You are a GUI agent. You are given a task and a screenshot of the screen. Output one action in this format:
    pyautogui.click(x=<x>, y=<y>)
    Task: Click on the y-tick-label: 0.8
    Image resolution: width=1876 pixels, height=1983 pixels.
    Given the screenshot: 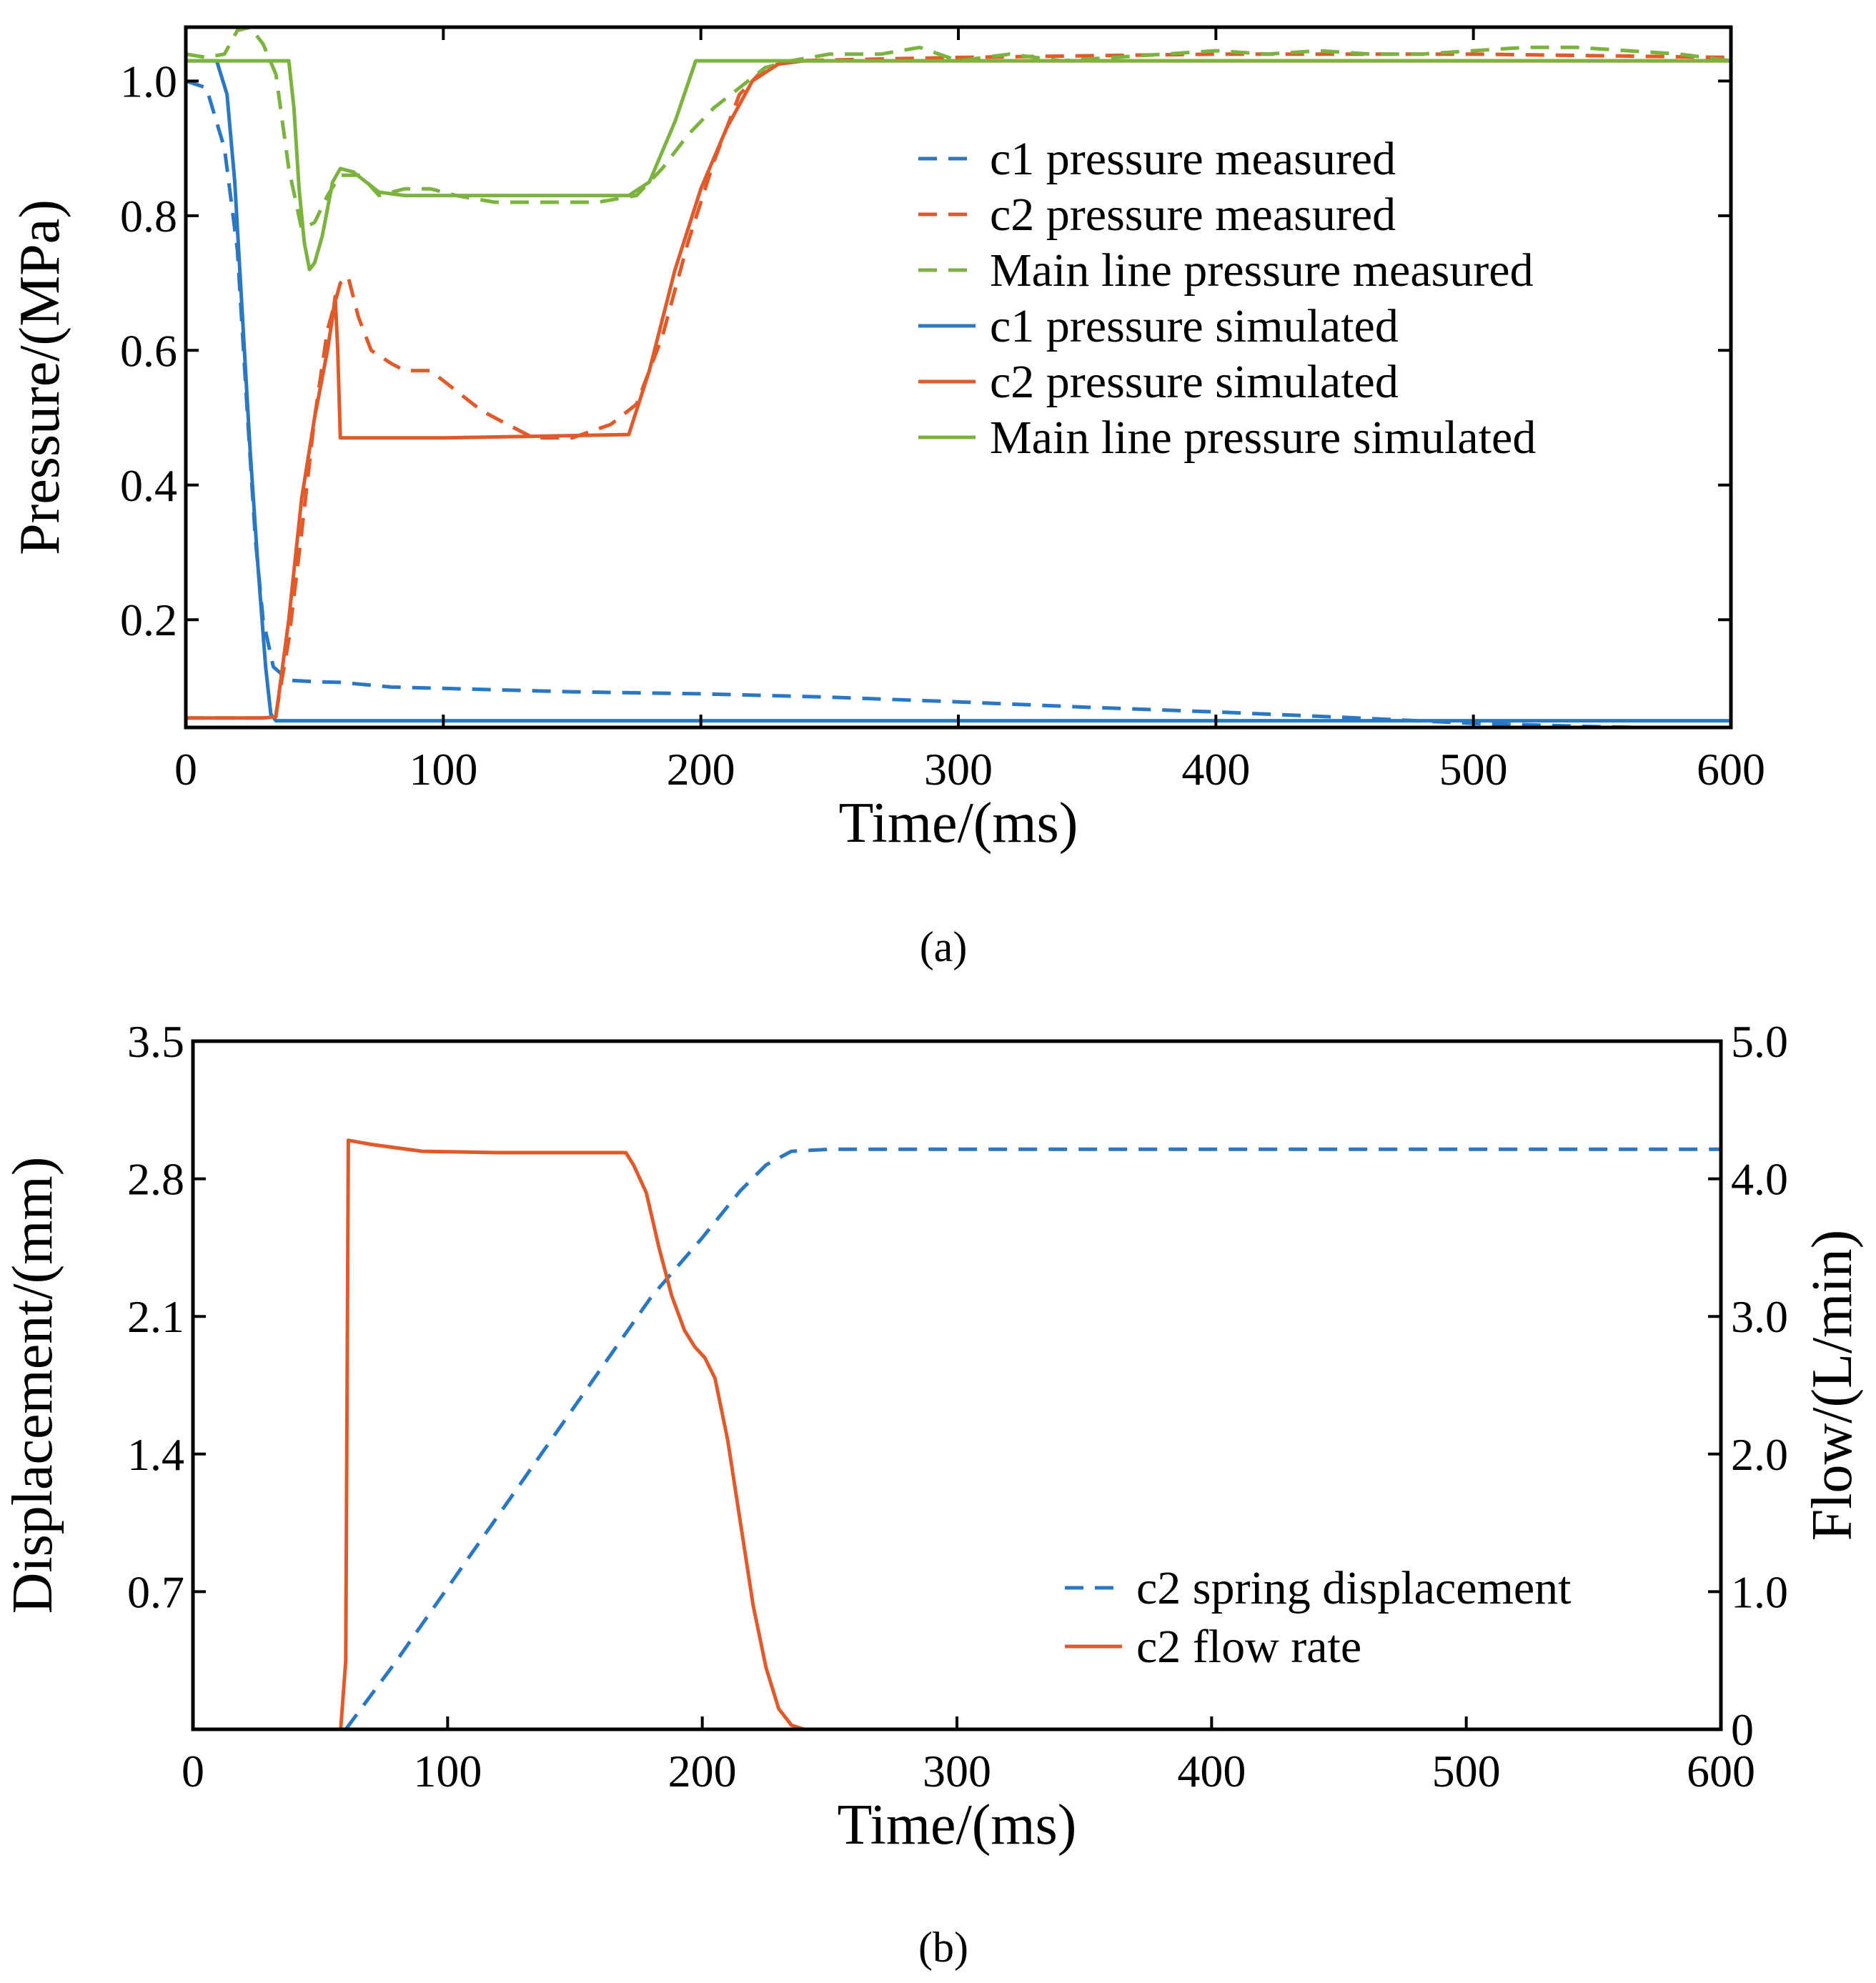 What is the action you would take?
    pyautogui.click(x=148, y=216)
    